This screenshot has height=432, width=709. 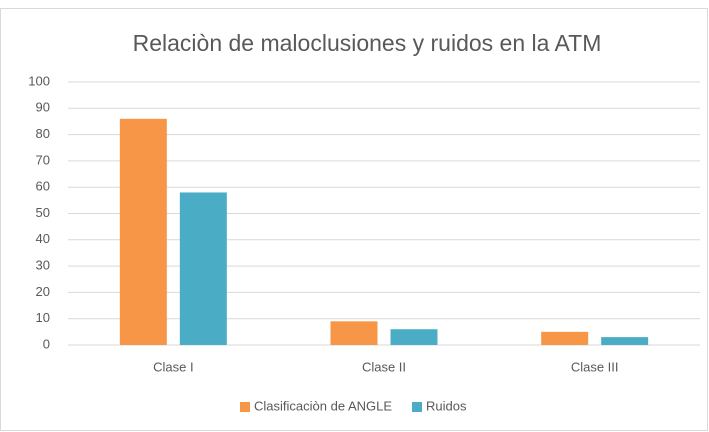 What do you see at coordinates (446, 405) in the screenshot?
I see `legend-label: Ruidos` at bounding box center [446, 405].